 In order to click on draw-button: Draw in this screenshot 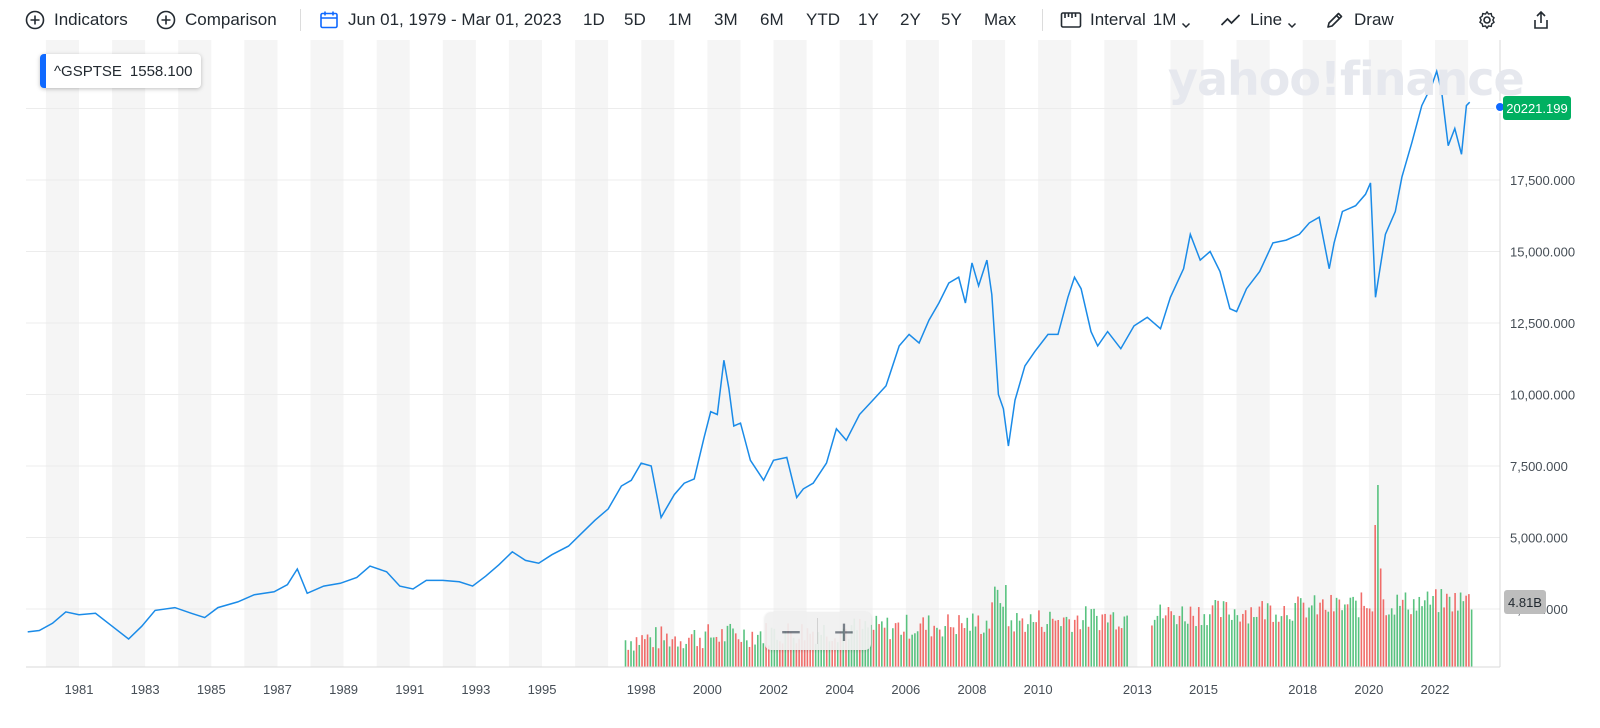, I will do `click(1359, 20)`.